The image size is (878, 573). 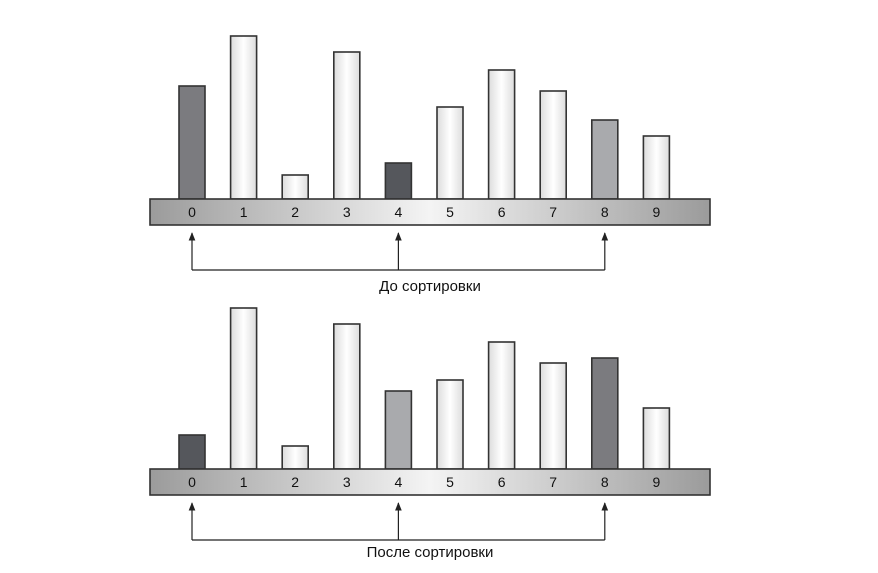 I want to click on caption-before-sorting: До сортировки, so click(x=430, y=286).